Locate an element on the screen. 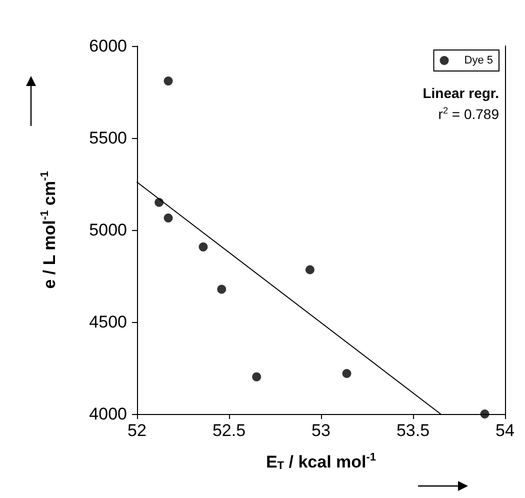  legend-label: Dye 5 is located at coordinates (479, 60).